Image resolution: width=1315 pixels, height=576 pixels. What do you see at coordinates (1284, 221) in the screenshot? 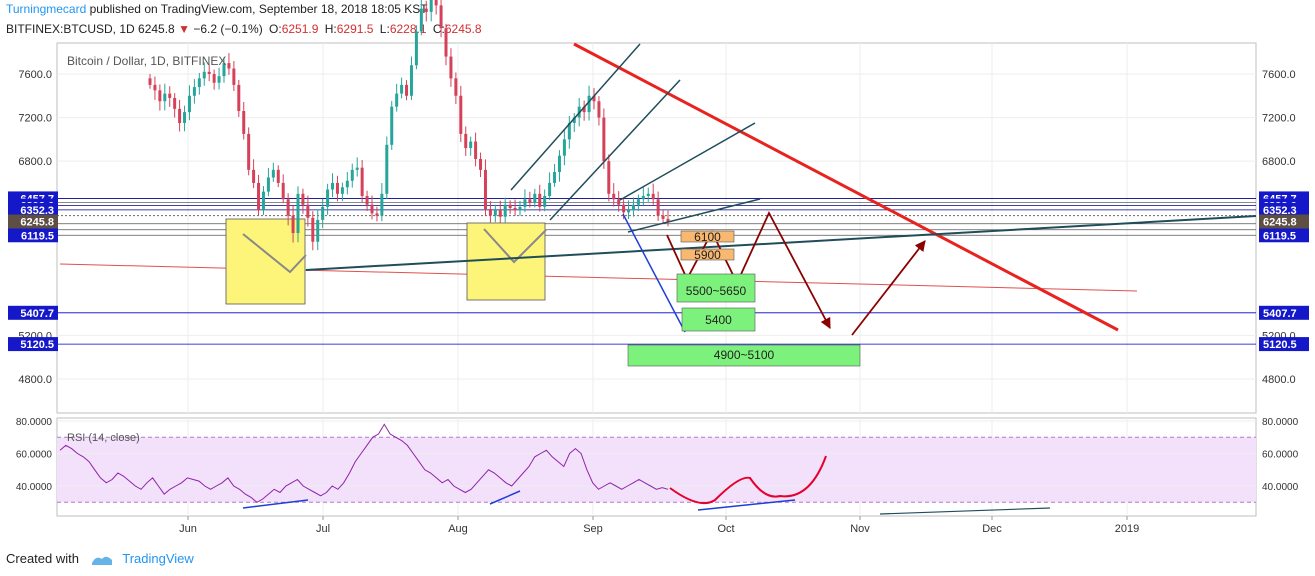
I see `current-price-tag-bg` at bounding box center [1284, 221].